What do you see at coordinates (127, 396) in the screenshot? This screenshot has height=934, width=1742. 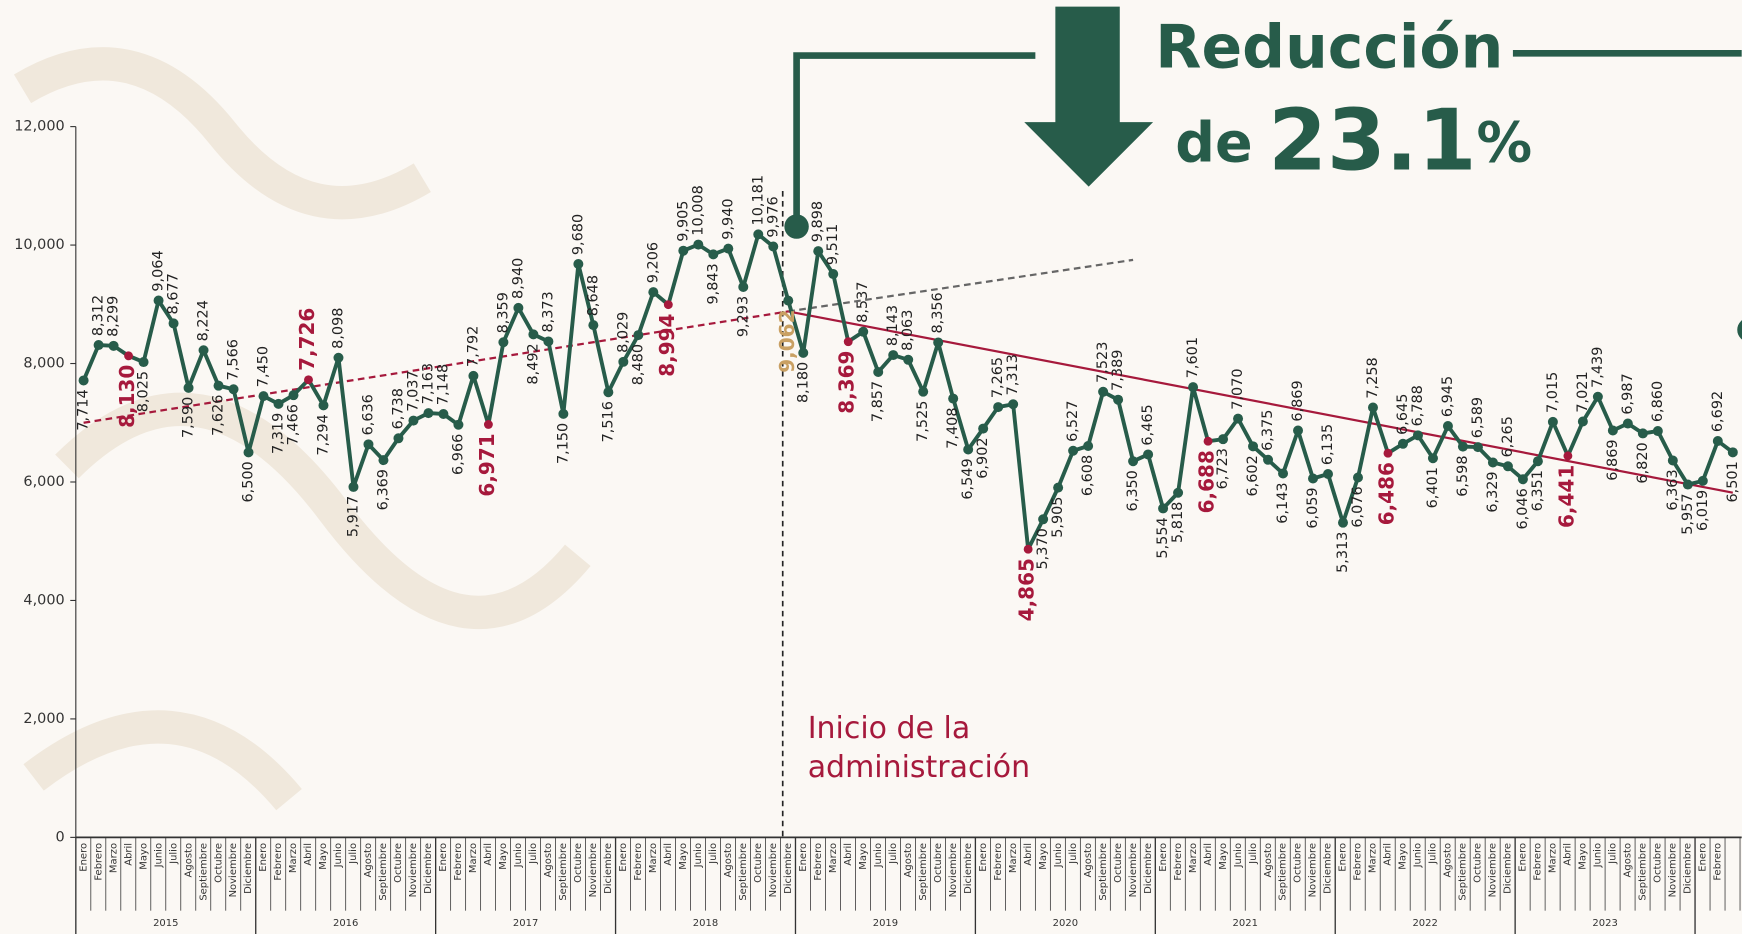 I see `data-label: 8,130` at bounding box center [127, 396].